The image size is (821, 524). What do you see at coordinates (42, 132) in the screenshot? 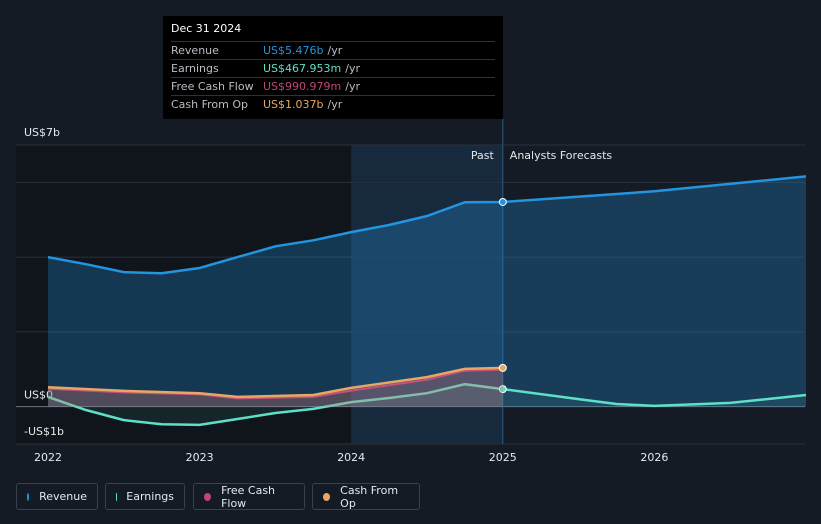
I see `y-tick-label: US$7b` at bounding box center [42, 132].